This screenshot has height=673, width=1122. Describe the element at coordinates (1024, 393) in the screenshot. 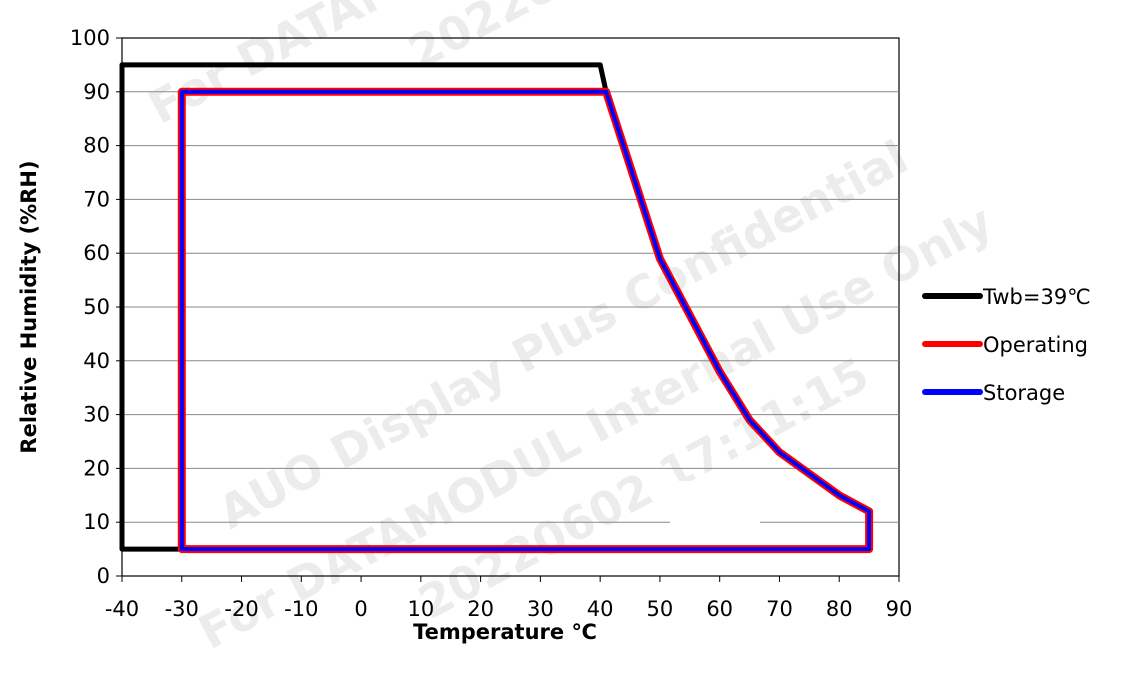

I see `legend-label: Storage` at that location.